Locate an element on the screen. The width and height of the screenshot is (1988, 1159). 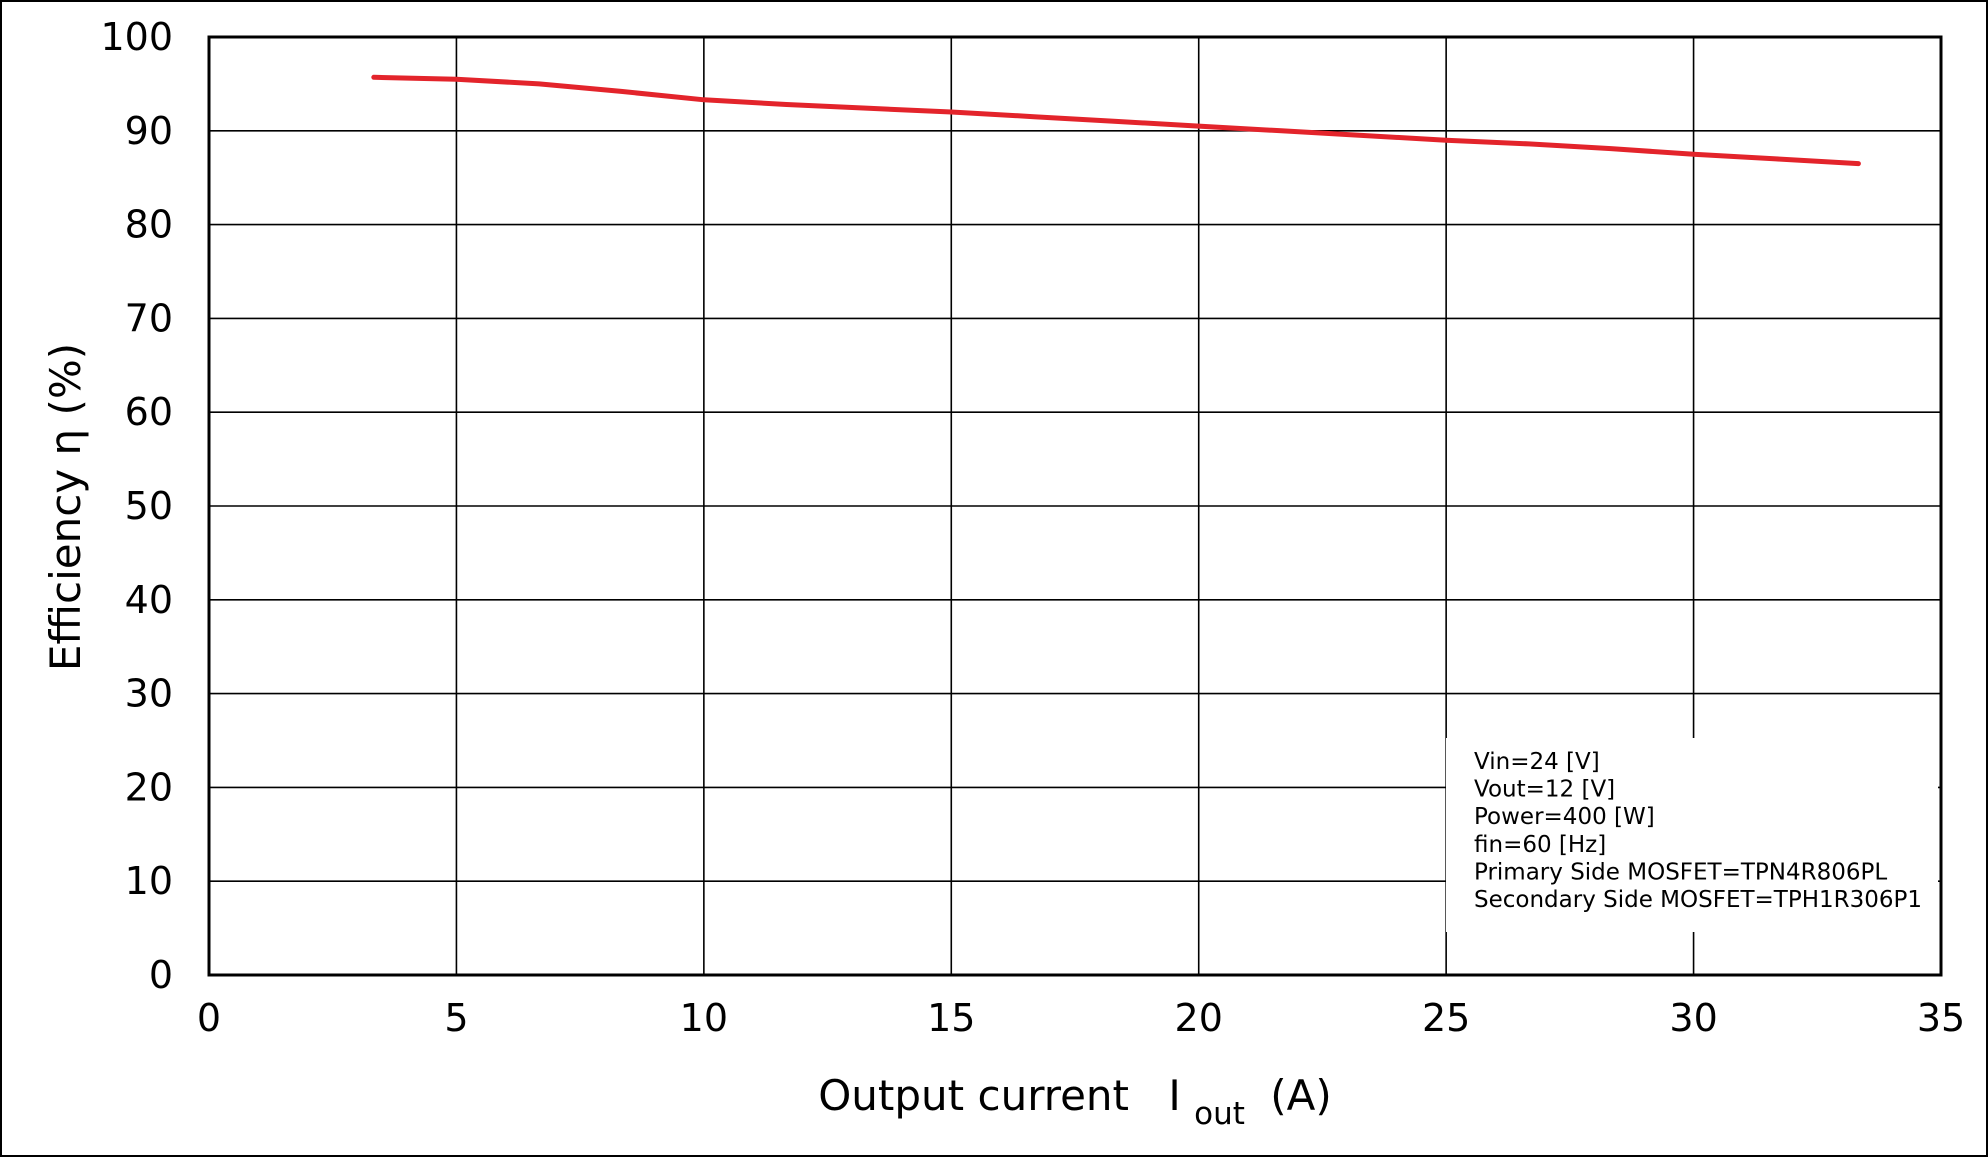
y-tick-label: 10 is located at coordinates (149, 881).